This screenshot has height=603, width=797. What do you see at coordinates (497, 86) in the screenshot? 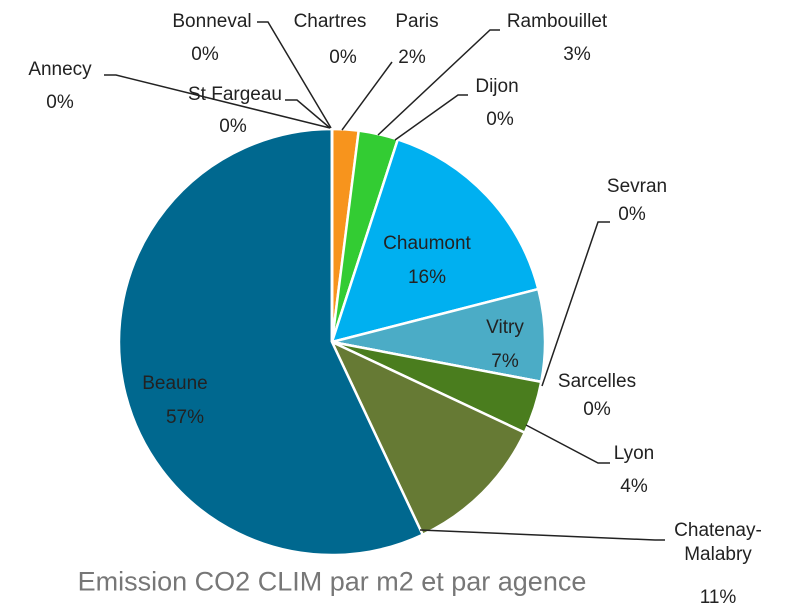
I see `slice-name: Dijon` at bounding box center [497, 86].